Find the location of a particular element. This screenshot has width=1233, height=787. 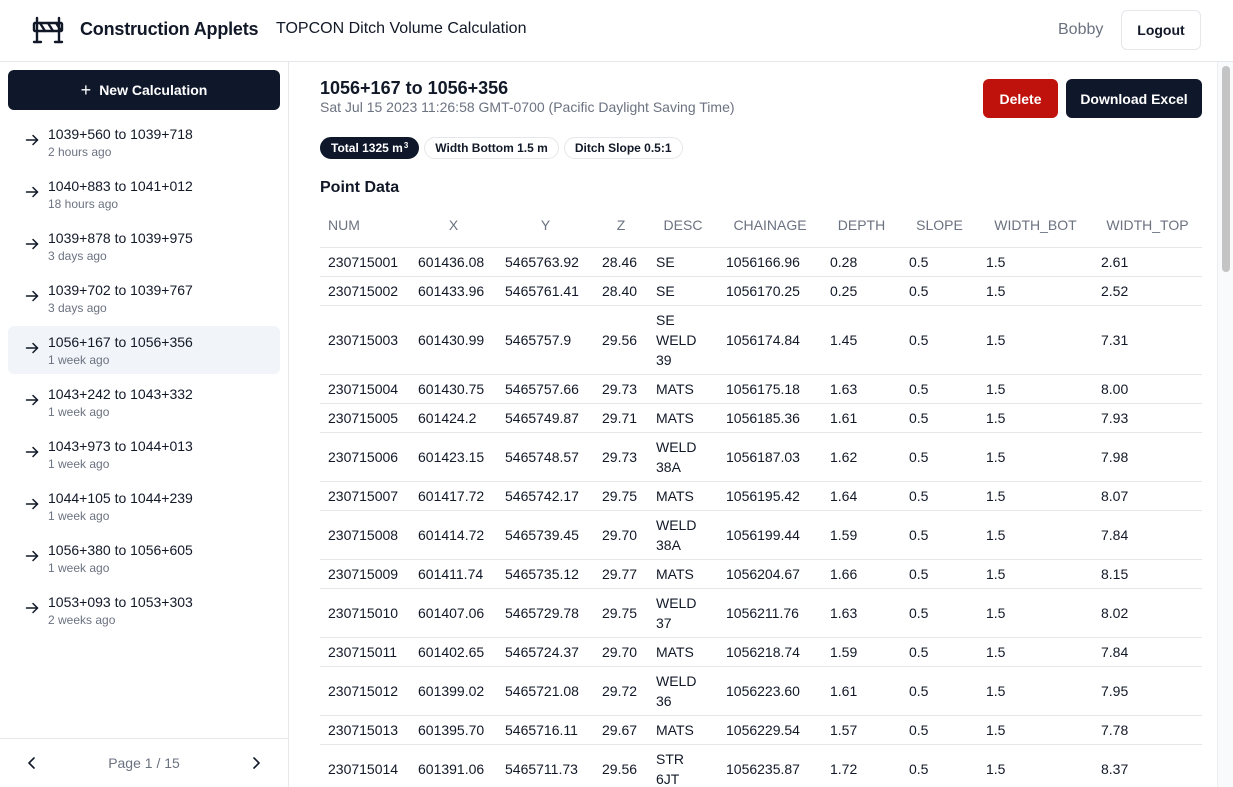

calculation-list-item: 1053+093 to 1053+303 2 weeks ago is located at coordinates (144, 610).